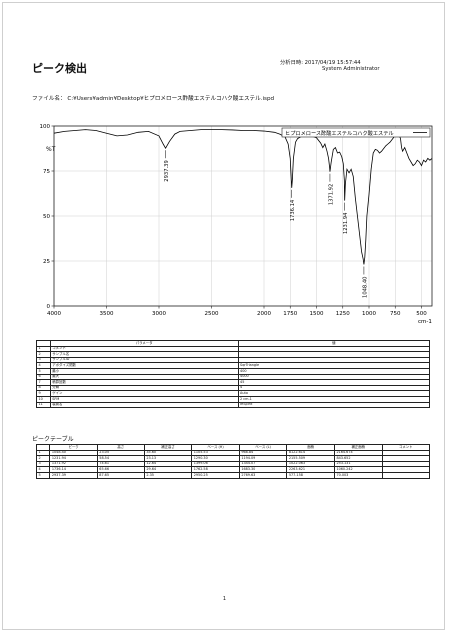 The width and height of the screenshot is (449, 634). I want to click on parameter-row: 5 最小 400, so click(233, 371).